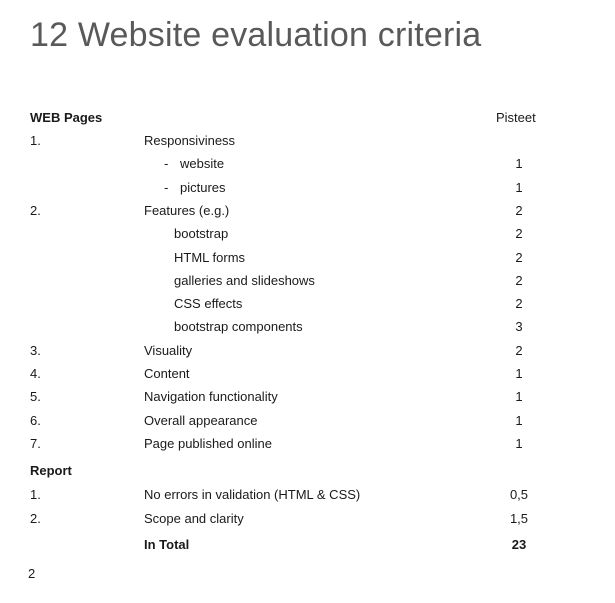  I want to click on item-number: 7., so click(35, 443).